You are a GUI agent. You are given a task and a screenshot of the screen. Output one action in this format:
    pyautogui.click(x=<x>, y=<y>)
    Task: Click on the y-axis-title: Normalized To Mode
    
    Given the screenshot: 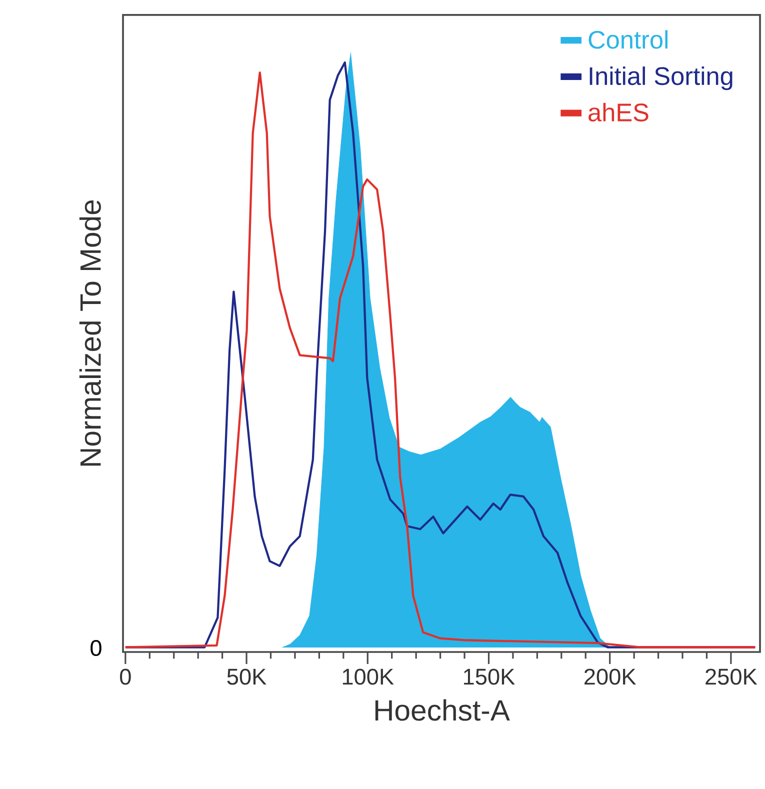 What is the action you would take?
    pyautogui.click(x=90, y=333)
    